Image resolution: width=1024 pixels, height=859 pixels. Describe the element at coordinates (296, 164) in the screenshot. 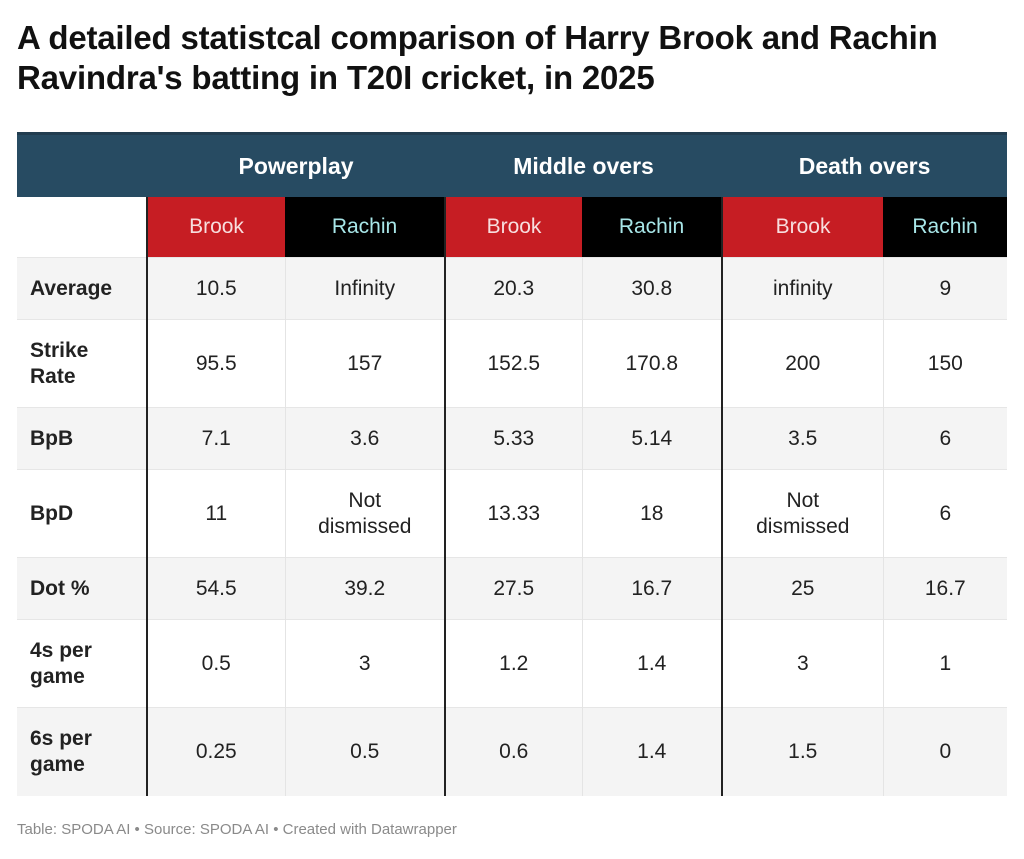

I see `group-header-powerplay: Powerplay` at that location.